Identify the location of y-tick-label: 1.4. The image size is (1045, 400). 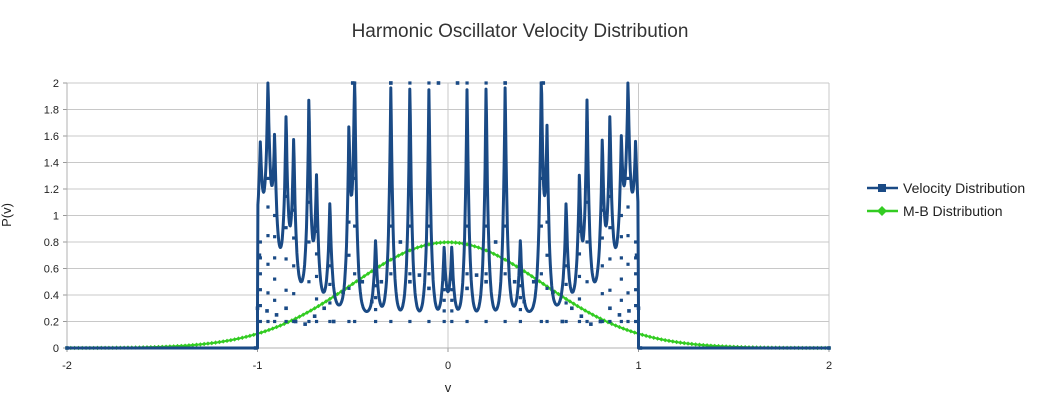
(51, 164).